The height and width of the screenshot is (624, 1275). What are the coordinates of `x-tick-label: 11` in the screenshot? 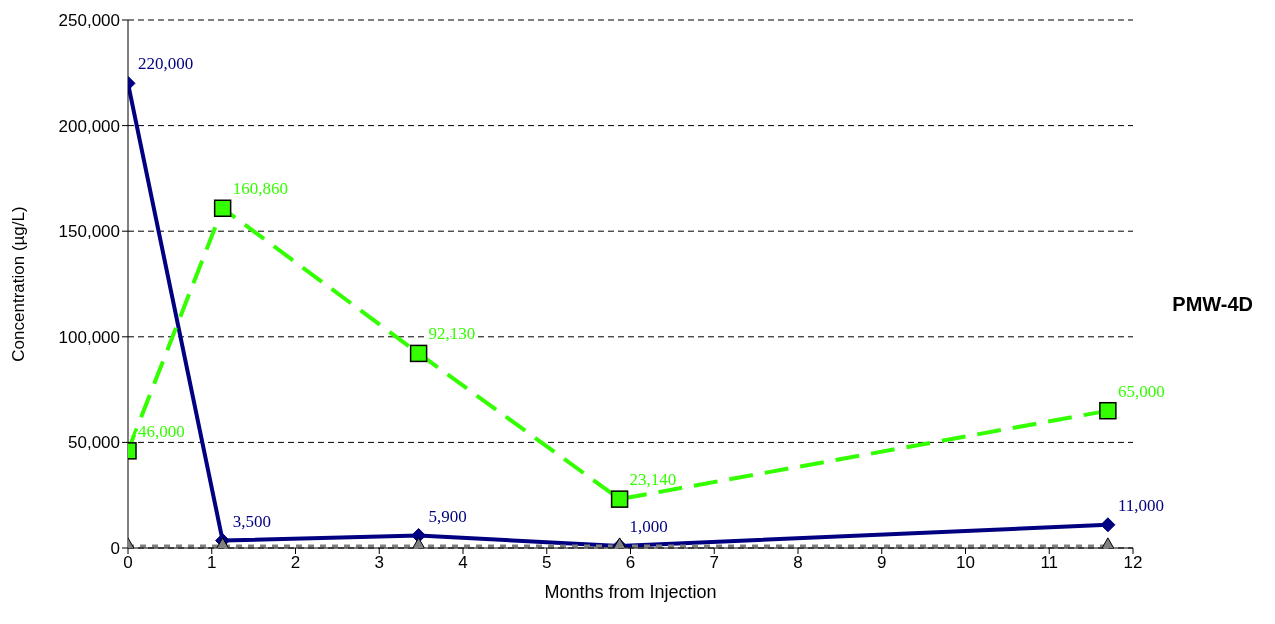 It's located at (1049, 563).